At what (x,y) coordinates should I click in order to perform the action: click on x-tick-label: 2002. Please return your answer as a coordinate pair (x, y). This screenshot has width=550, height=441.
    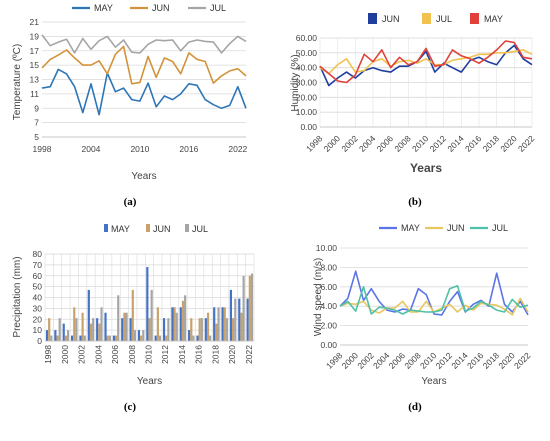
    Looking at the image, I should click on (349, 143).